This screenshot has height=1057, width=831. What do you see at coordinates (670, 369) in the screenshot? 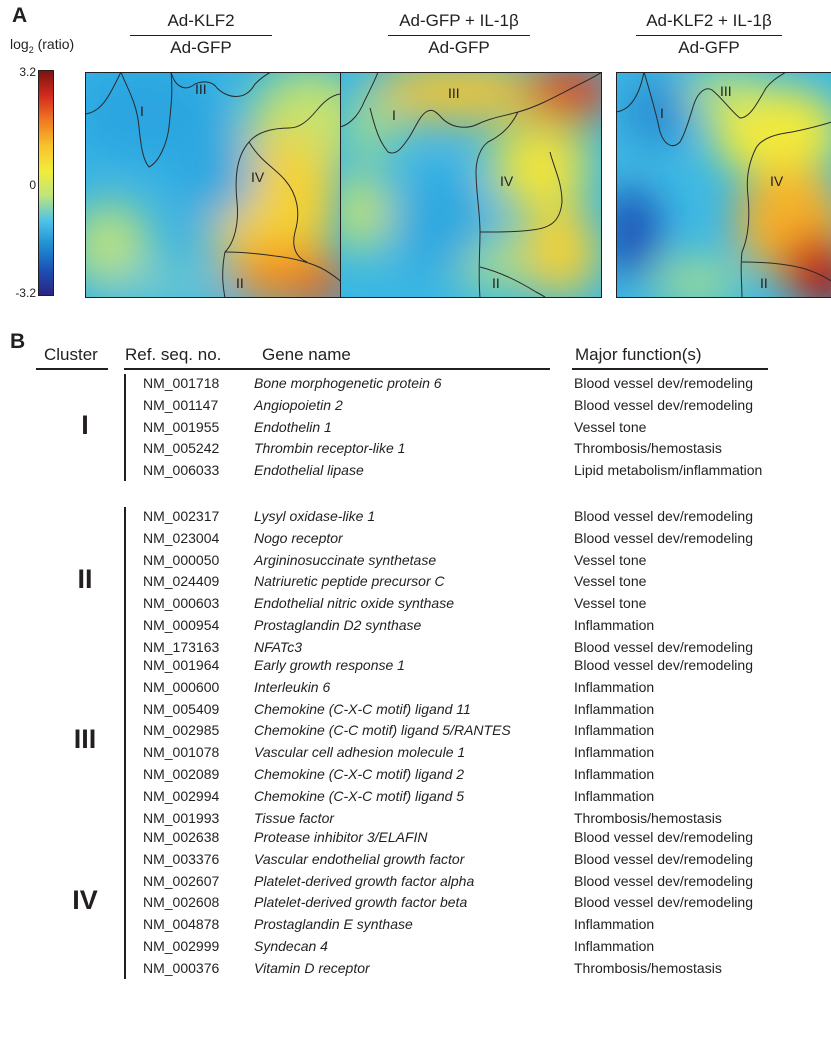
I see `header-function-underline` at bounding box center [670, 369].